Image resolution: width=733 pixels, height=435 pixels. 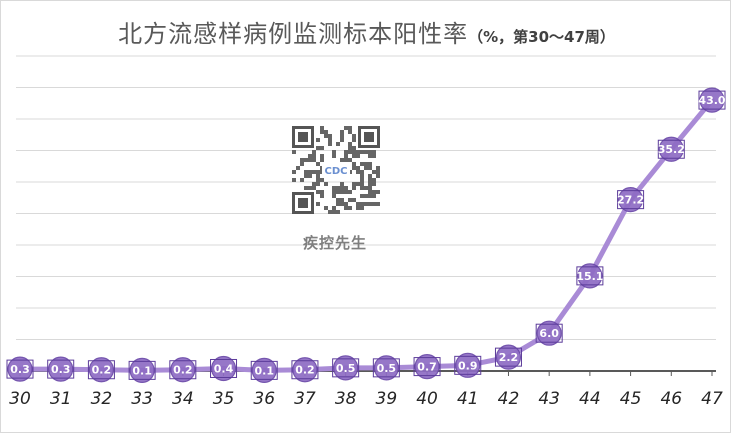 What do you see at coordinates (366, 399) in the screenshot?
I see `x-tick-labels: 30 31 32 33 34 35 36 37 38 39 40 41 42 43 44 45 46 47` at bounding box center [366, 399].